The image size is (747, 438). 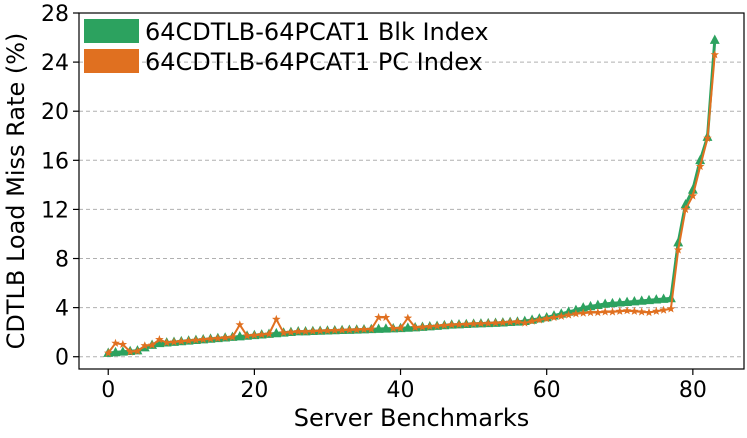 I want to click on x-tick-label: 0, so click(x=108, y=390).